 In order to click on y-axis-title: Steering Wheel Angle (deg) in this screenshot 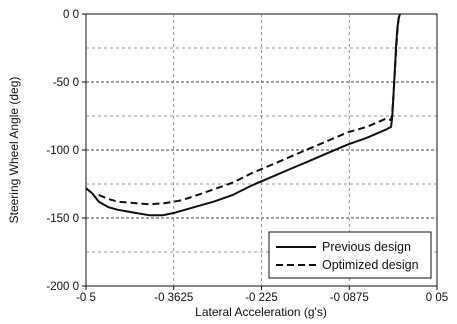, I will do `click(14, 150)`.